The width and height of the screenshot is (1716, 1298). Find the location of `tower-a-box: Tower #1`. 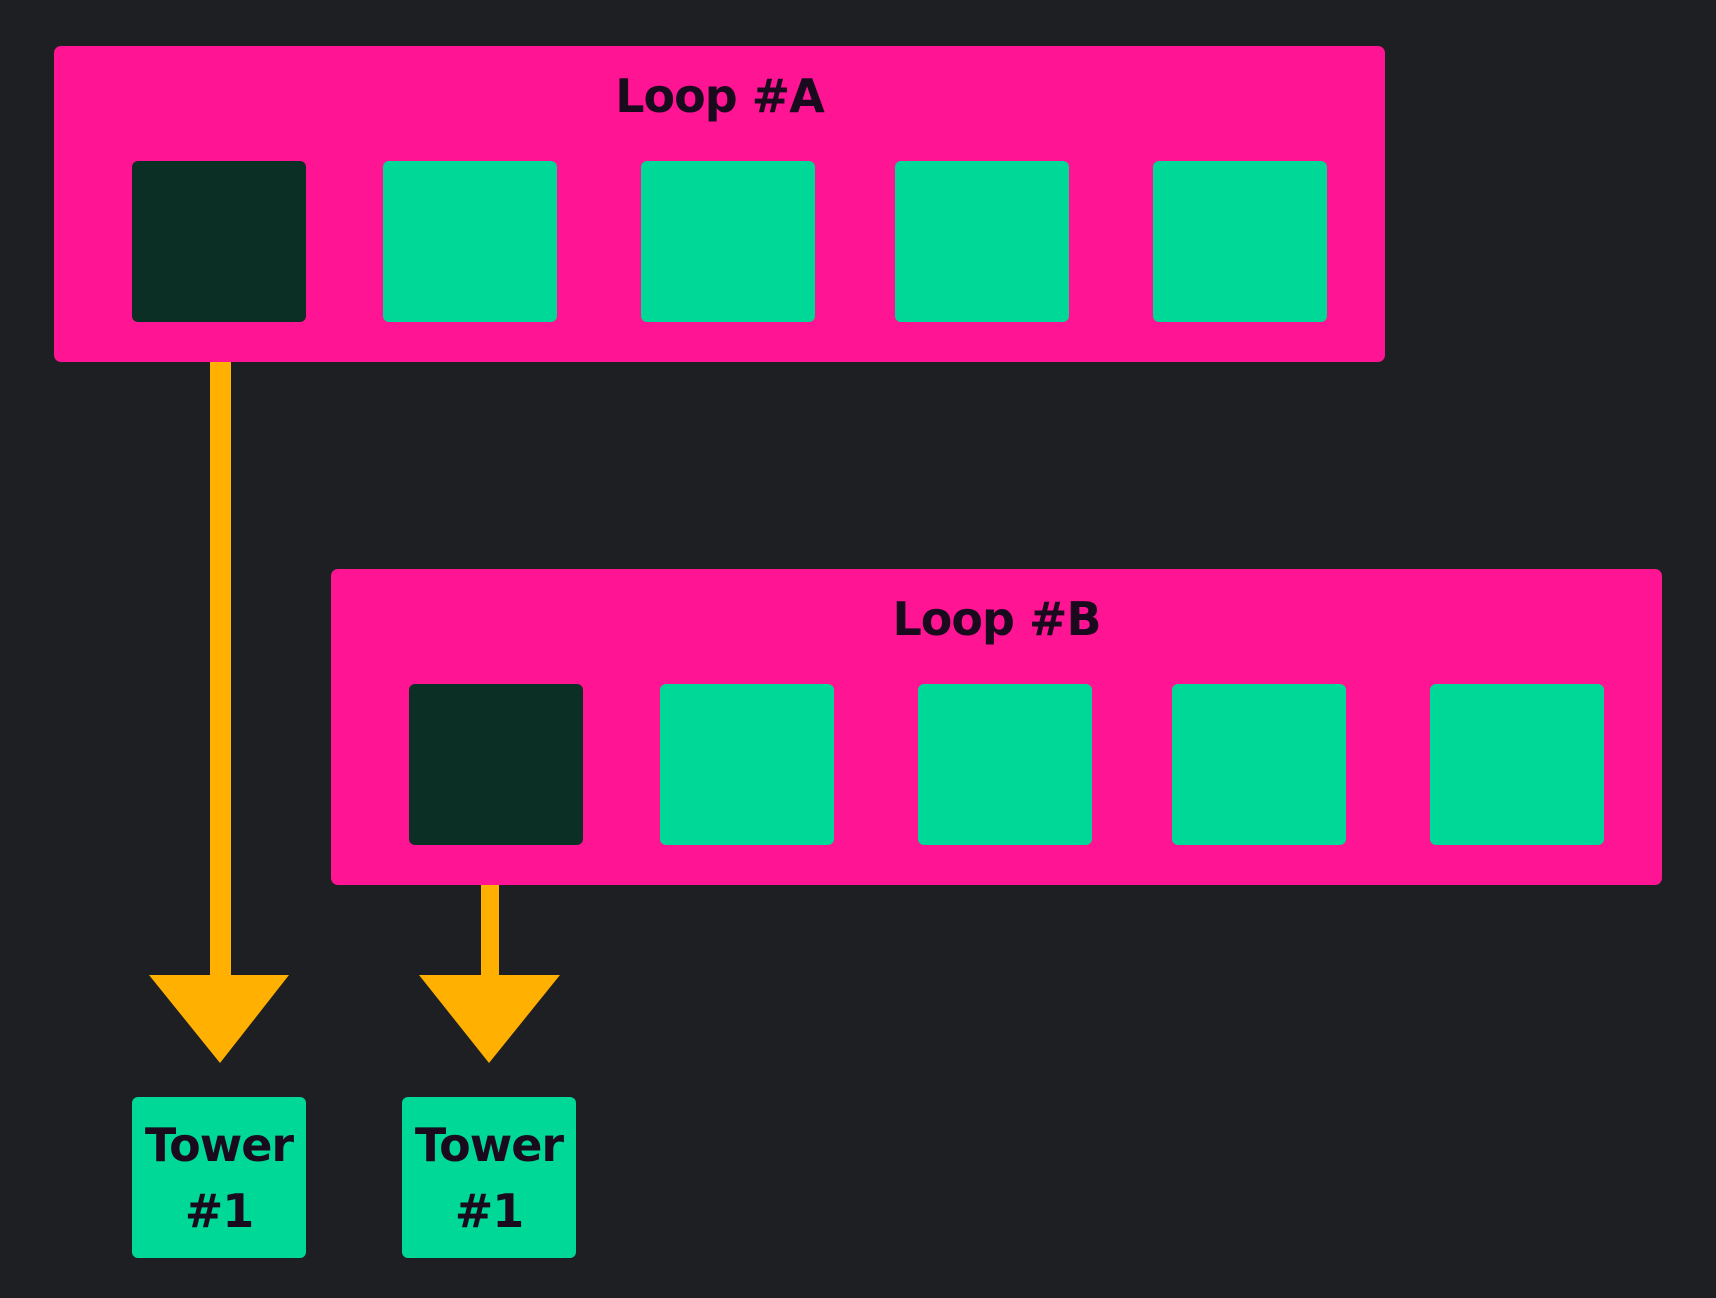

tower-a-box: Tower #1 is located at coordinates (219, 1177).